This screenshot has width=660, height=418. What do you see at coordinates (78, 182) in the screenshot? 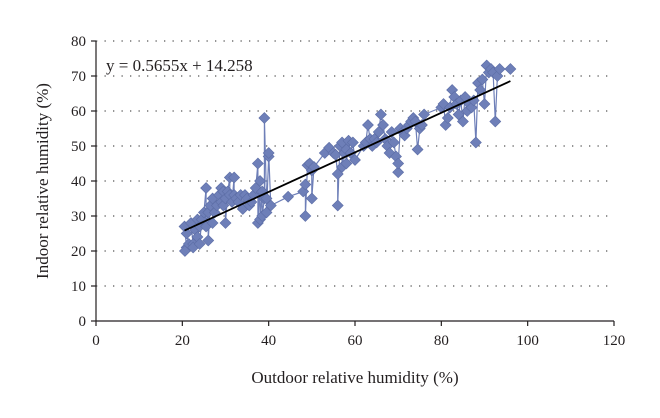
I see `y-tick-label: 40` at bounding box center [78, 182].